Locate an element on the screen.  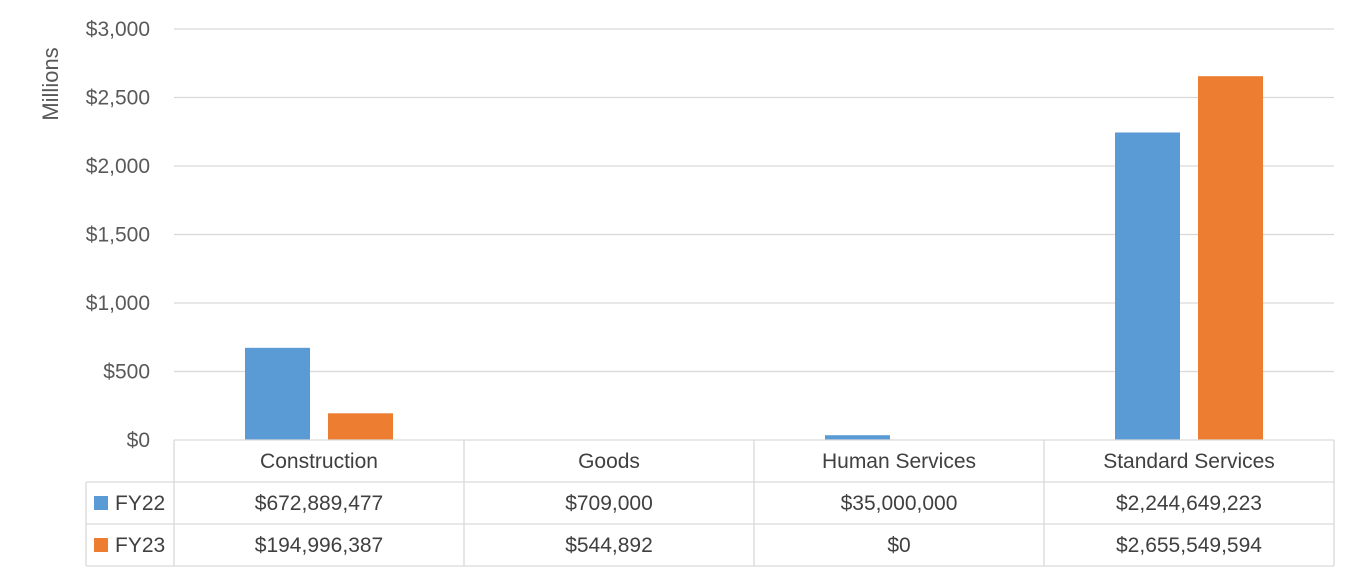
legend-label: FY22 is located at coordinates (140, 503).